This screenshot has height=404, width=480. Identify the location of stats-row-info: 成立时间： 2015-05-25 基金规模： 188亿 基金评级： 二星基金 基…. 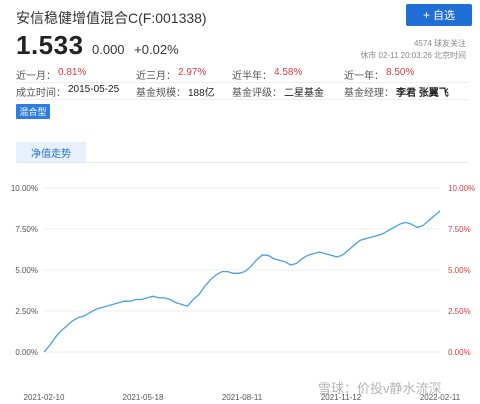
(242, 91).